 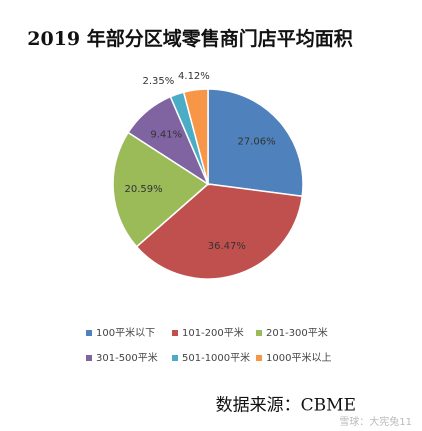 I want to click on source: 数据来源：CBME, so click(x=286, y=406).